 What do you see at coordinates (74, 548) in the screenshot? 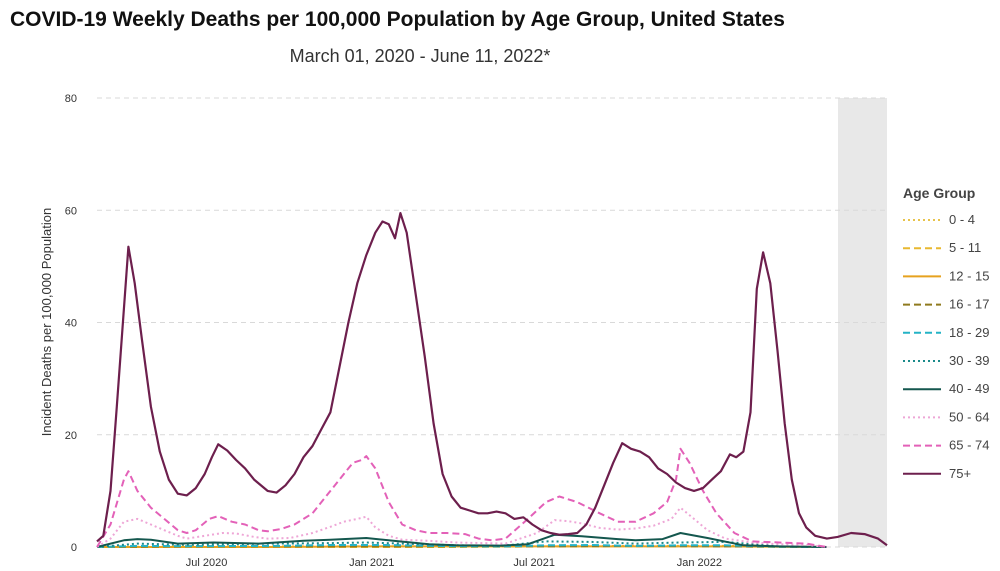
I see `y-tick-label: 0` at bounding box center [74, 548].